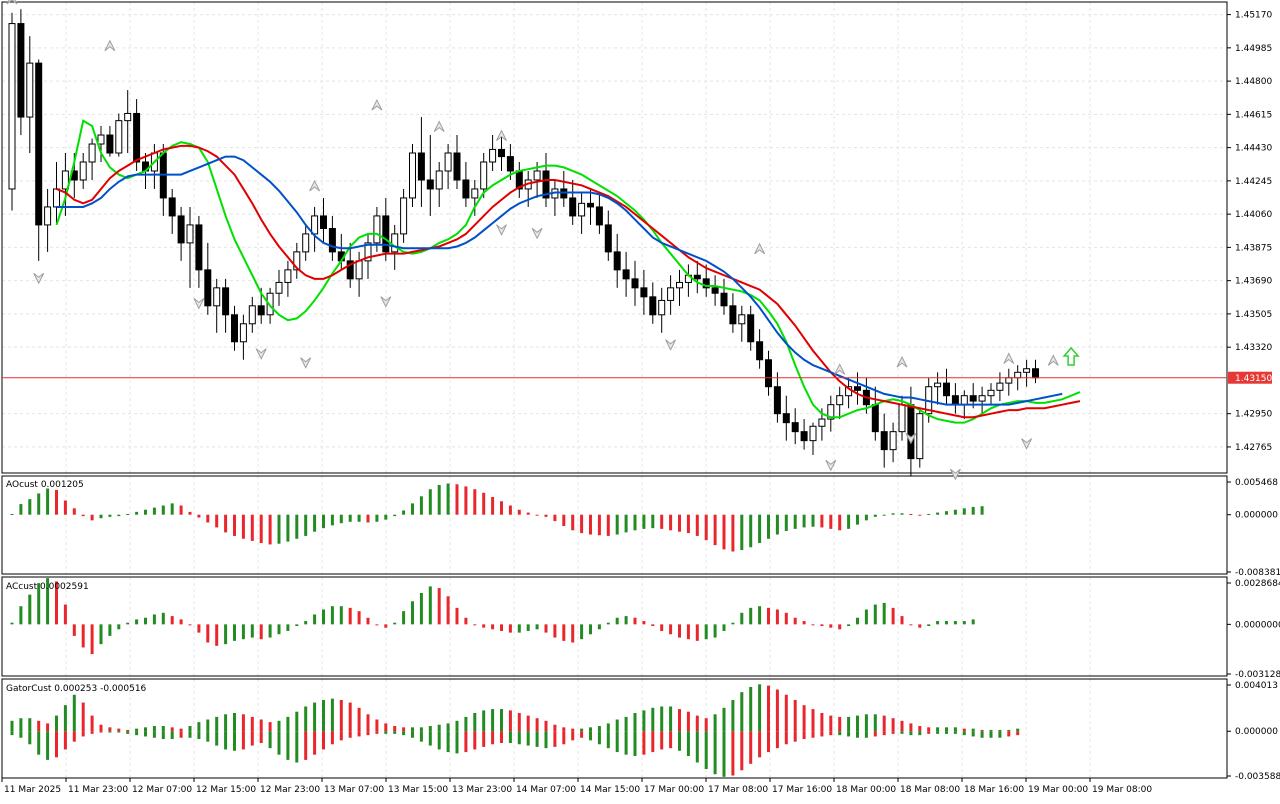 The image size is (1280, 804). Describe the element at coordinates (47, 587) in the screenshot. I see `ac-label: ACcust 0.0002591` at that location.